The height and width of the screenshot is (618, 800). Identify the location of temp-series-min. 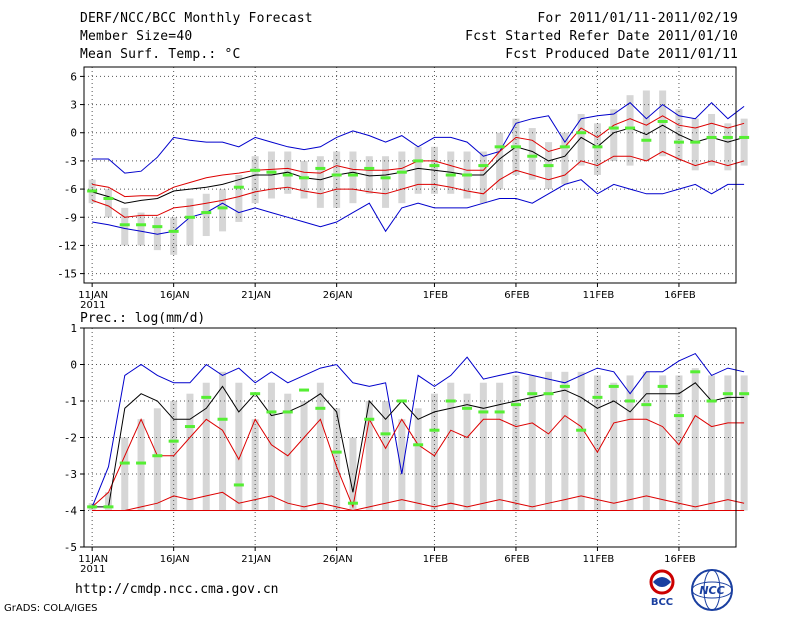
(418, 207).